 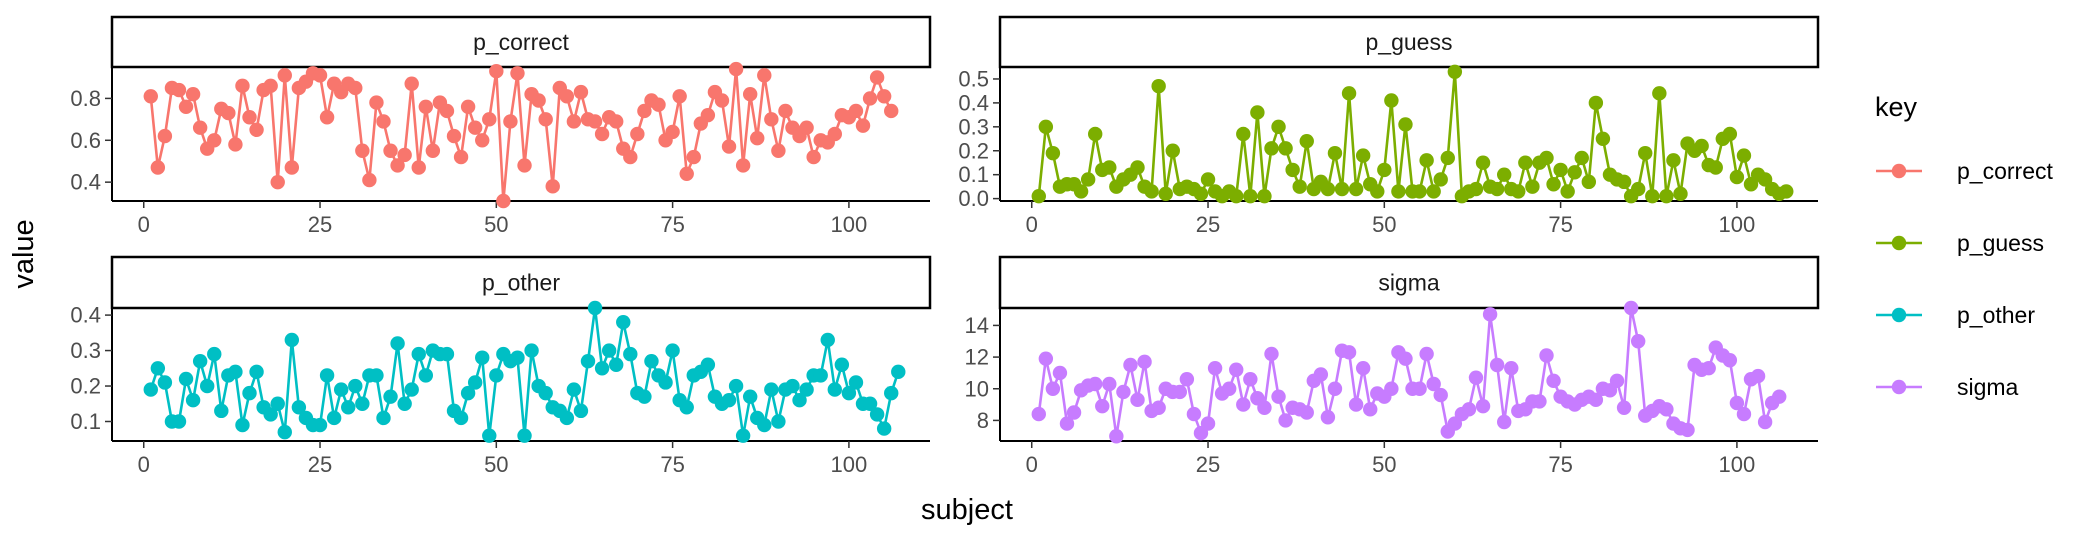 I want to click on y-tick-label: 0.0, so click(x=973, y=198).